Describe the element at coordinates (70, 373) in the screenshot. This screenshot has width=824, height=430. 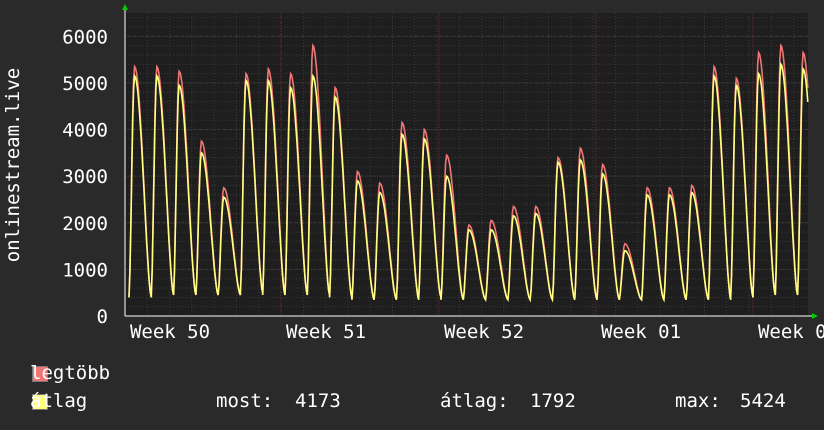
I see `legend-label-max: legtöbb` at that location.